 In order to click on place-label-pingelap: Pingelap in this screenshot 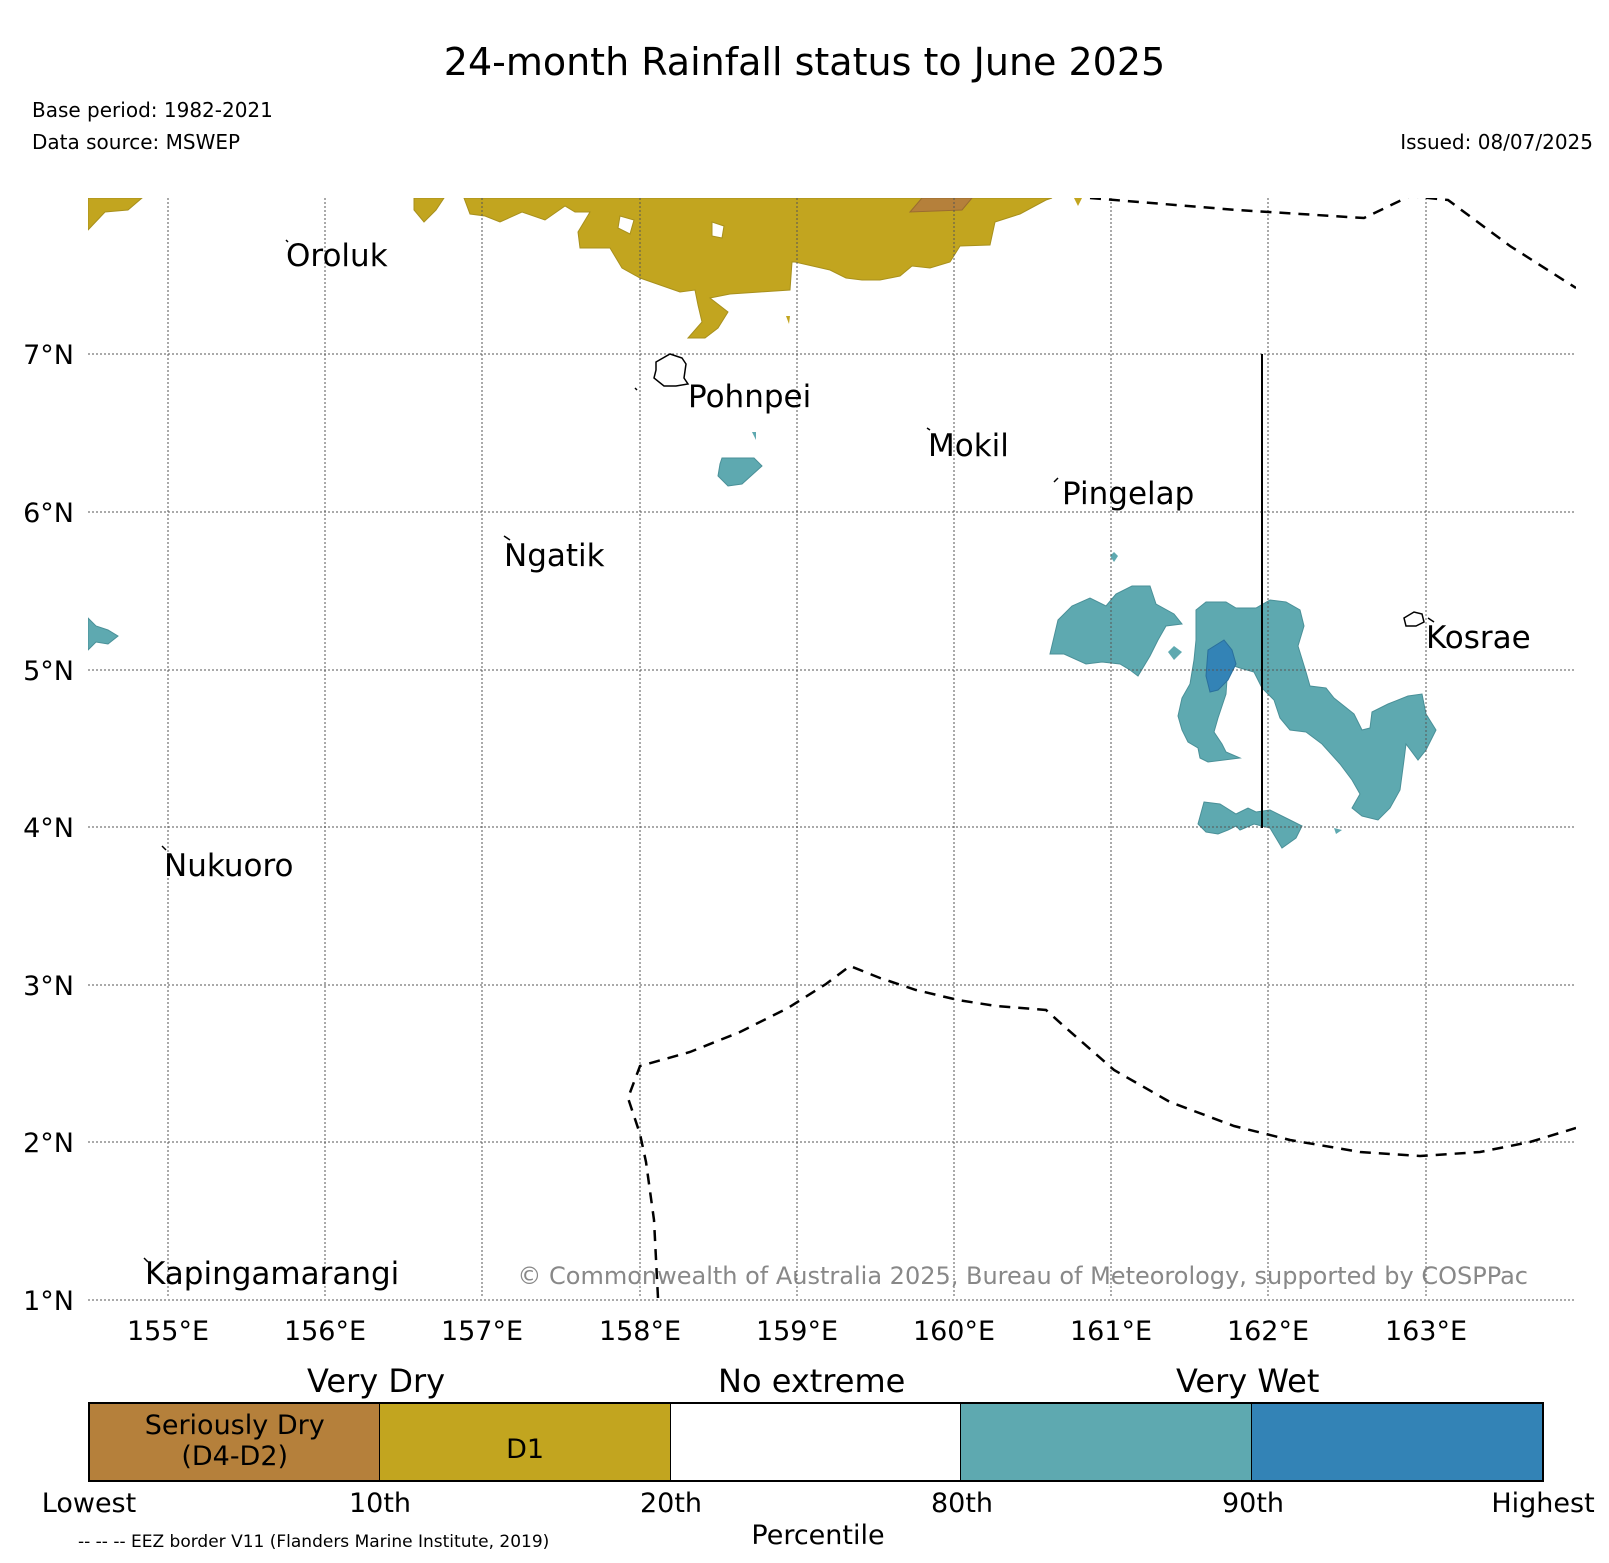, I will do `click(1128, 494)`.